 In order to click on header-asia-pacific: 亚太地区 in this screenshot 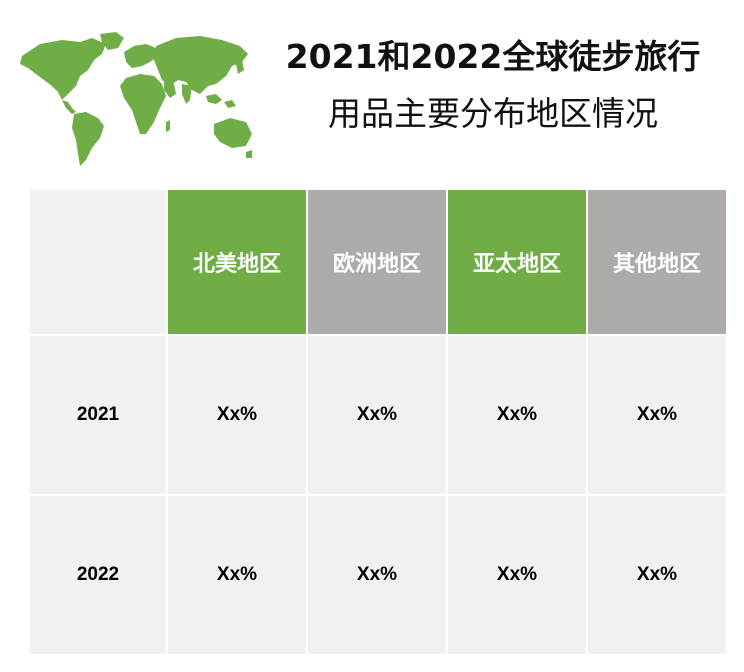, I will do `click(517, 262)`.